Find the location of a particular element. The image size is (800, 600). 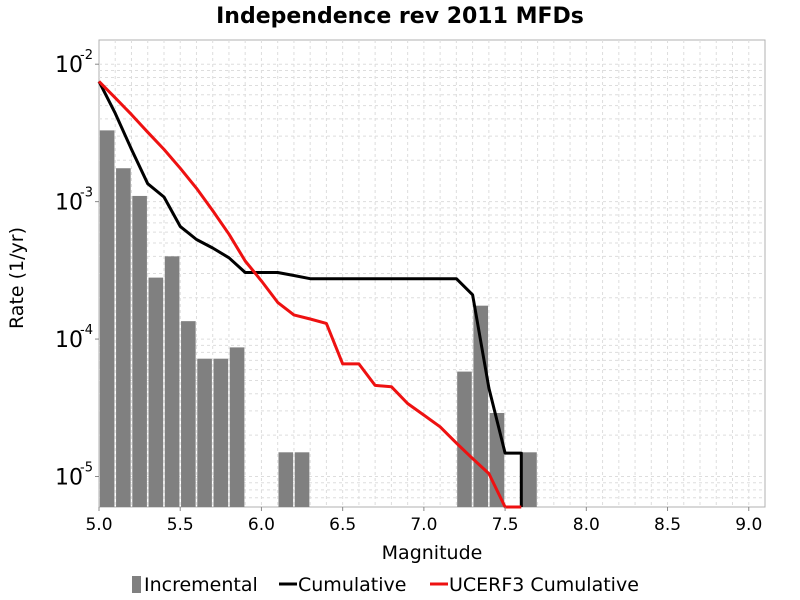

x-tick-label: 5.0 is located at coordinates (98, 525).